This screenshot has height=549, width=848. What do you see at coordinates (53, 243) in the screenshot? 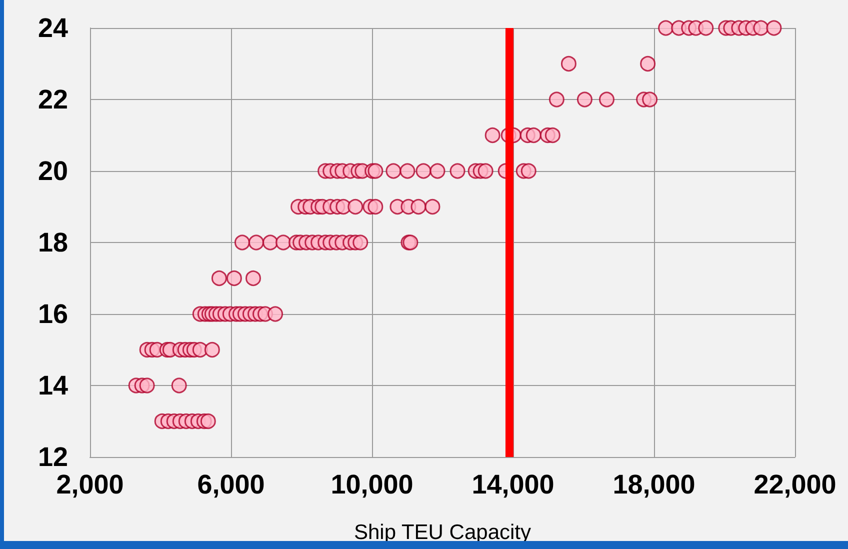
I see `y-tick-label: 18` at bounding box center [53, 243].